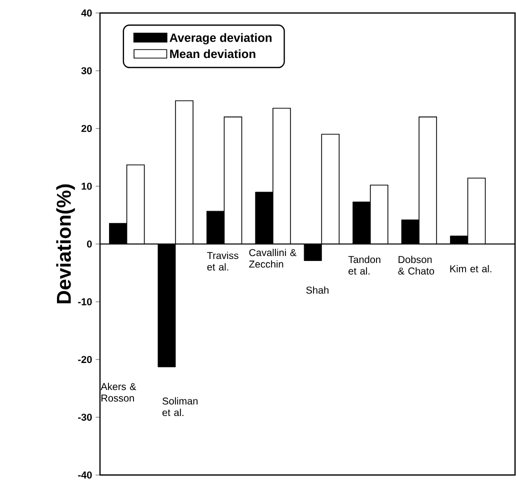  I want to click on y-tick-label: 40, so click(86, 13).